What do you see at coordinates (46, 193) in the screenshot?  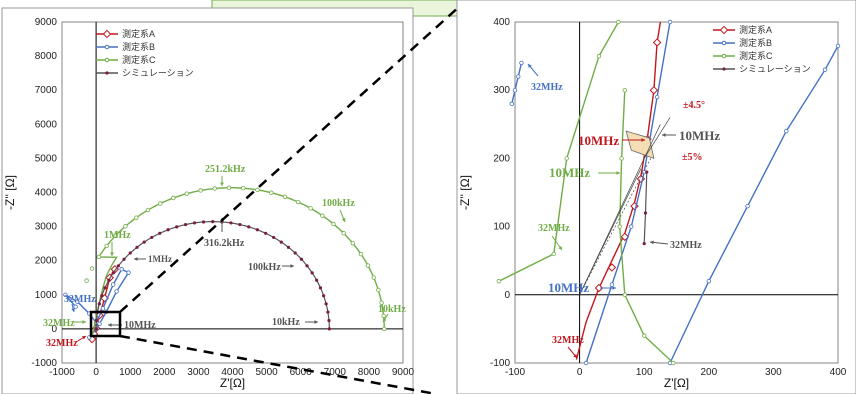 I see `y-tick-label: 4000` at bounding box center [46, 193].